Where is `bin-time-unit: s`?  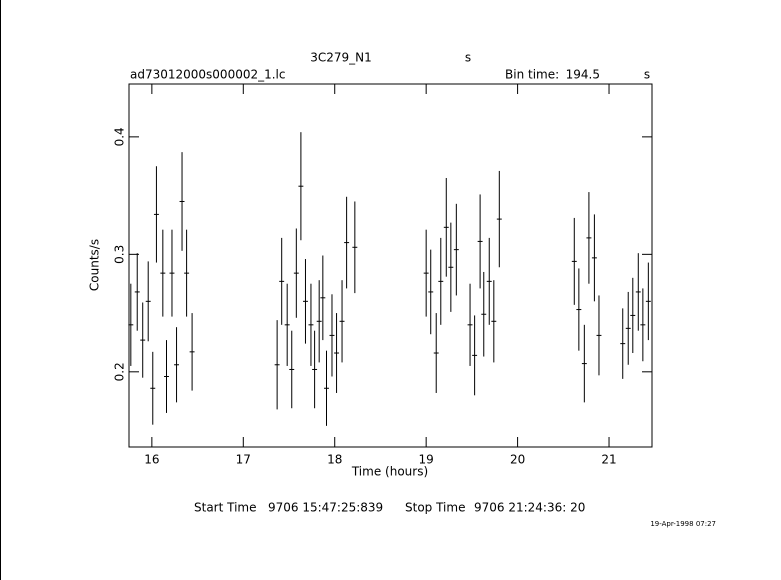
bin-time-unit: s is located at coordinates (647, 75).